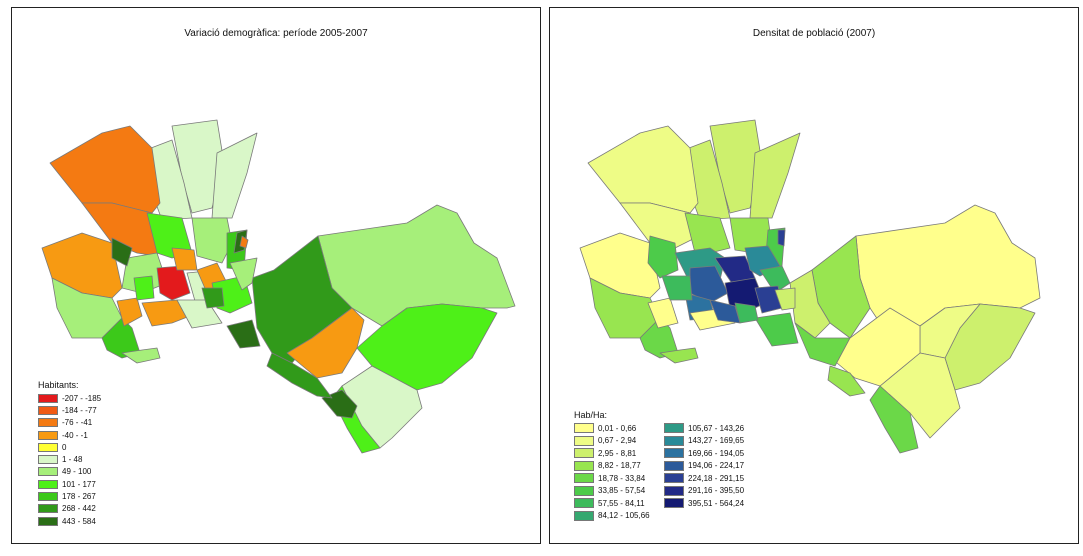 This screenshot has width=1083, height=556. Describe the element at coordinates (416, 265) in the screenshot. I see `district-east-large` at that location.